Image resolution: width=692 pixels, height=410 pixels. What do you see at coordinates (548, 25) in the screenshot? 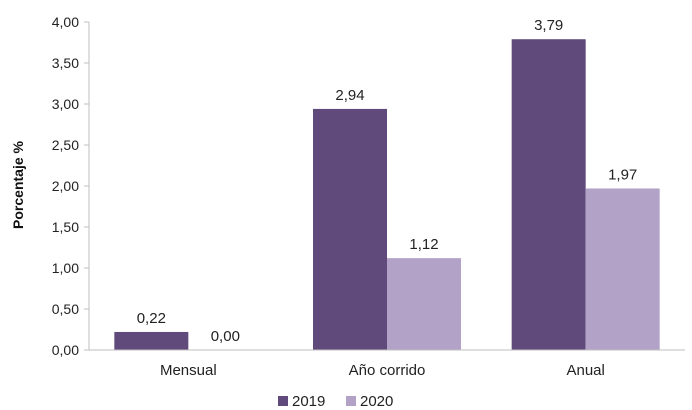
I see `data-label: 3,79` at bounding box center [548, 25].